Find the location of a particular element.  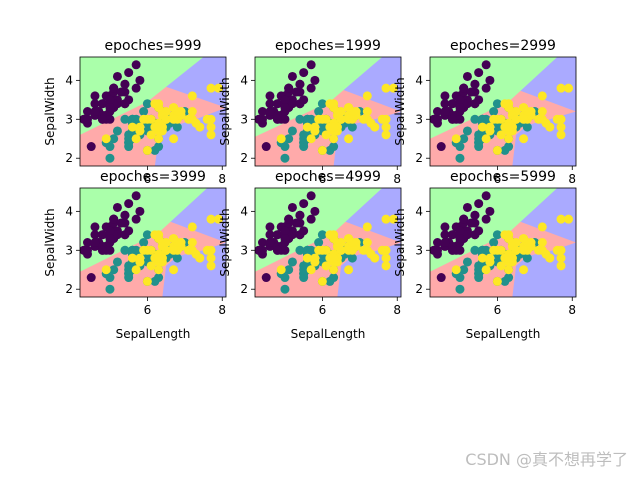

y-tick-label: 2 is located at coordinates (69, 289).